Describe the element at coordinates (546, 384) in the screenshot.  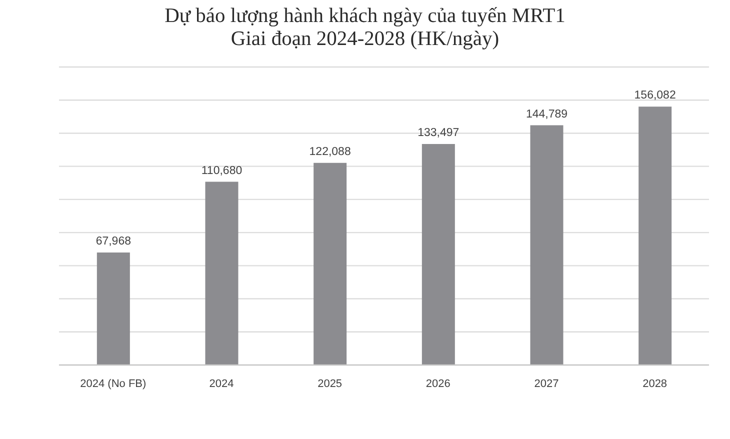
I see `x-tick-label: 2027` at that location.